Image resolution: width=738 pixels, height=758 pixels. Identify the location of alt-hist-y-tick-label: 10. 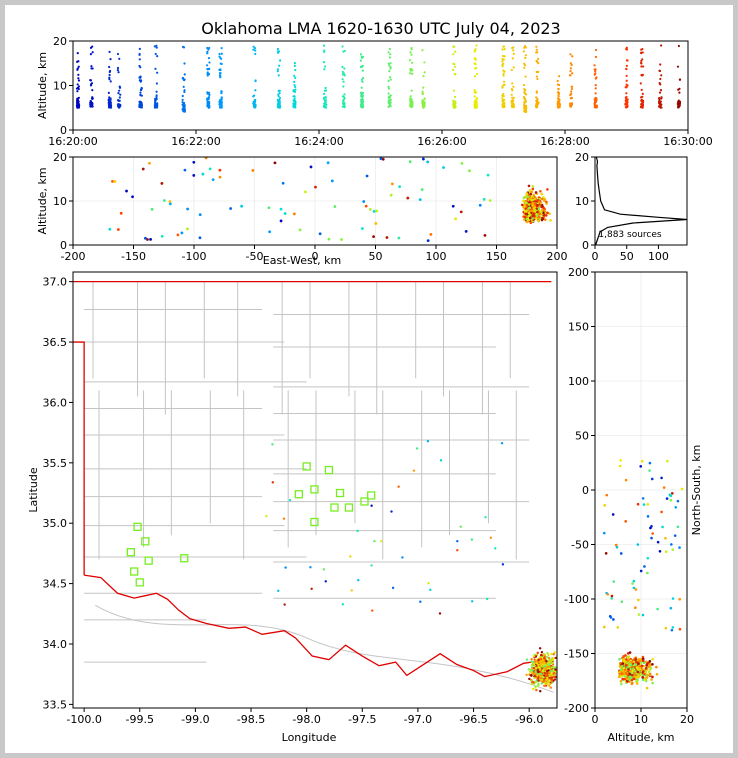
(582, 201).